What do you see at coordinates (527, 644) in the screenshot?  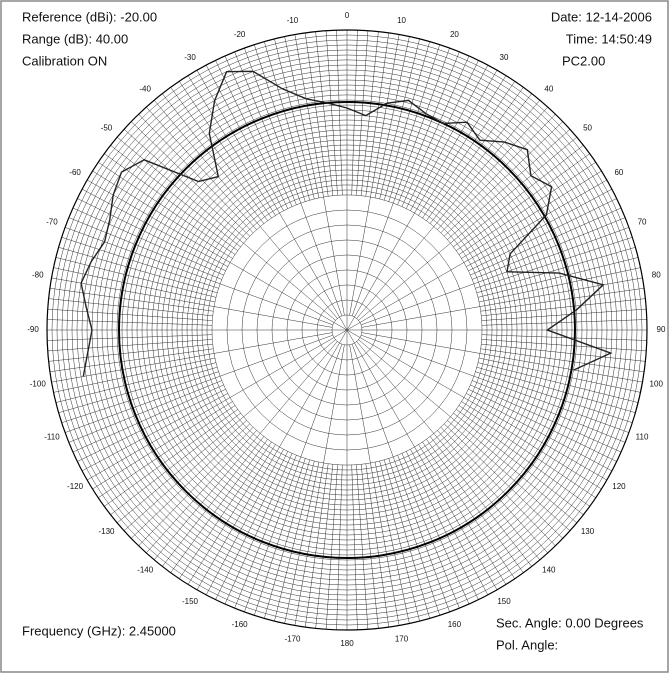 I see `annotation: Pol. Angle:` at bounding box center [527, 644].